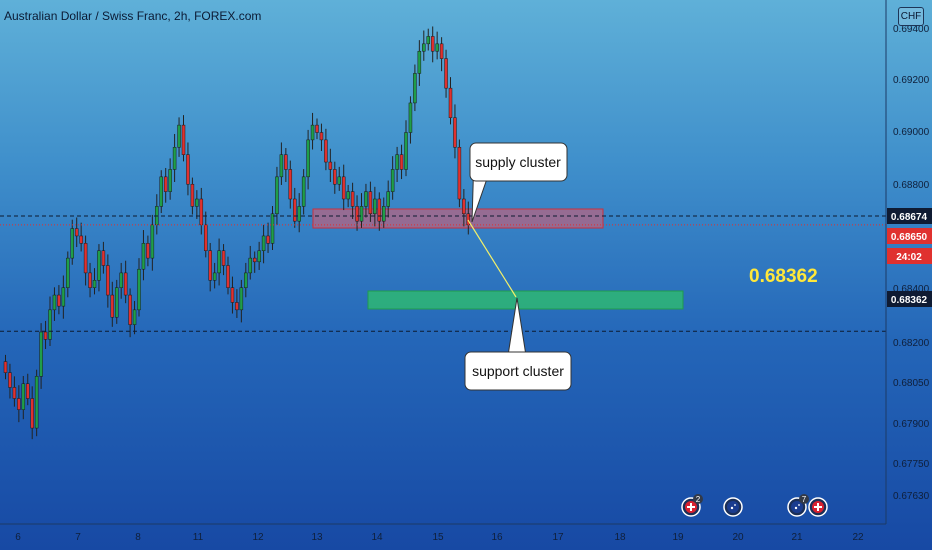 The height and width of the screenshot is (550, 932). I want to click on support-level-tag: 0.68362, so click(909, 300).